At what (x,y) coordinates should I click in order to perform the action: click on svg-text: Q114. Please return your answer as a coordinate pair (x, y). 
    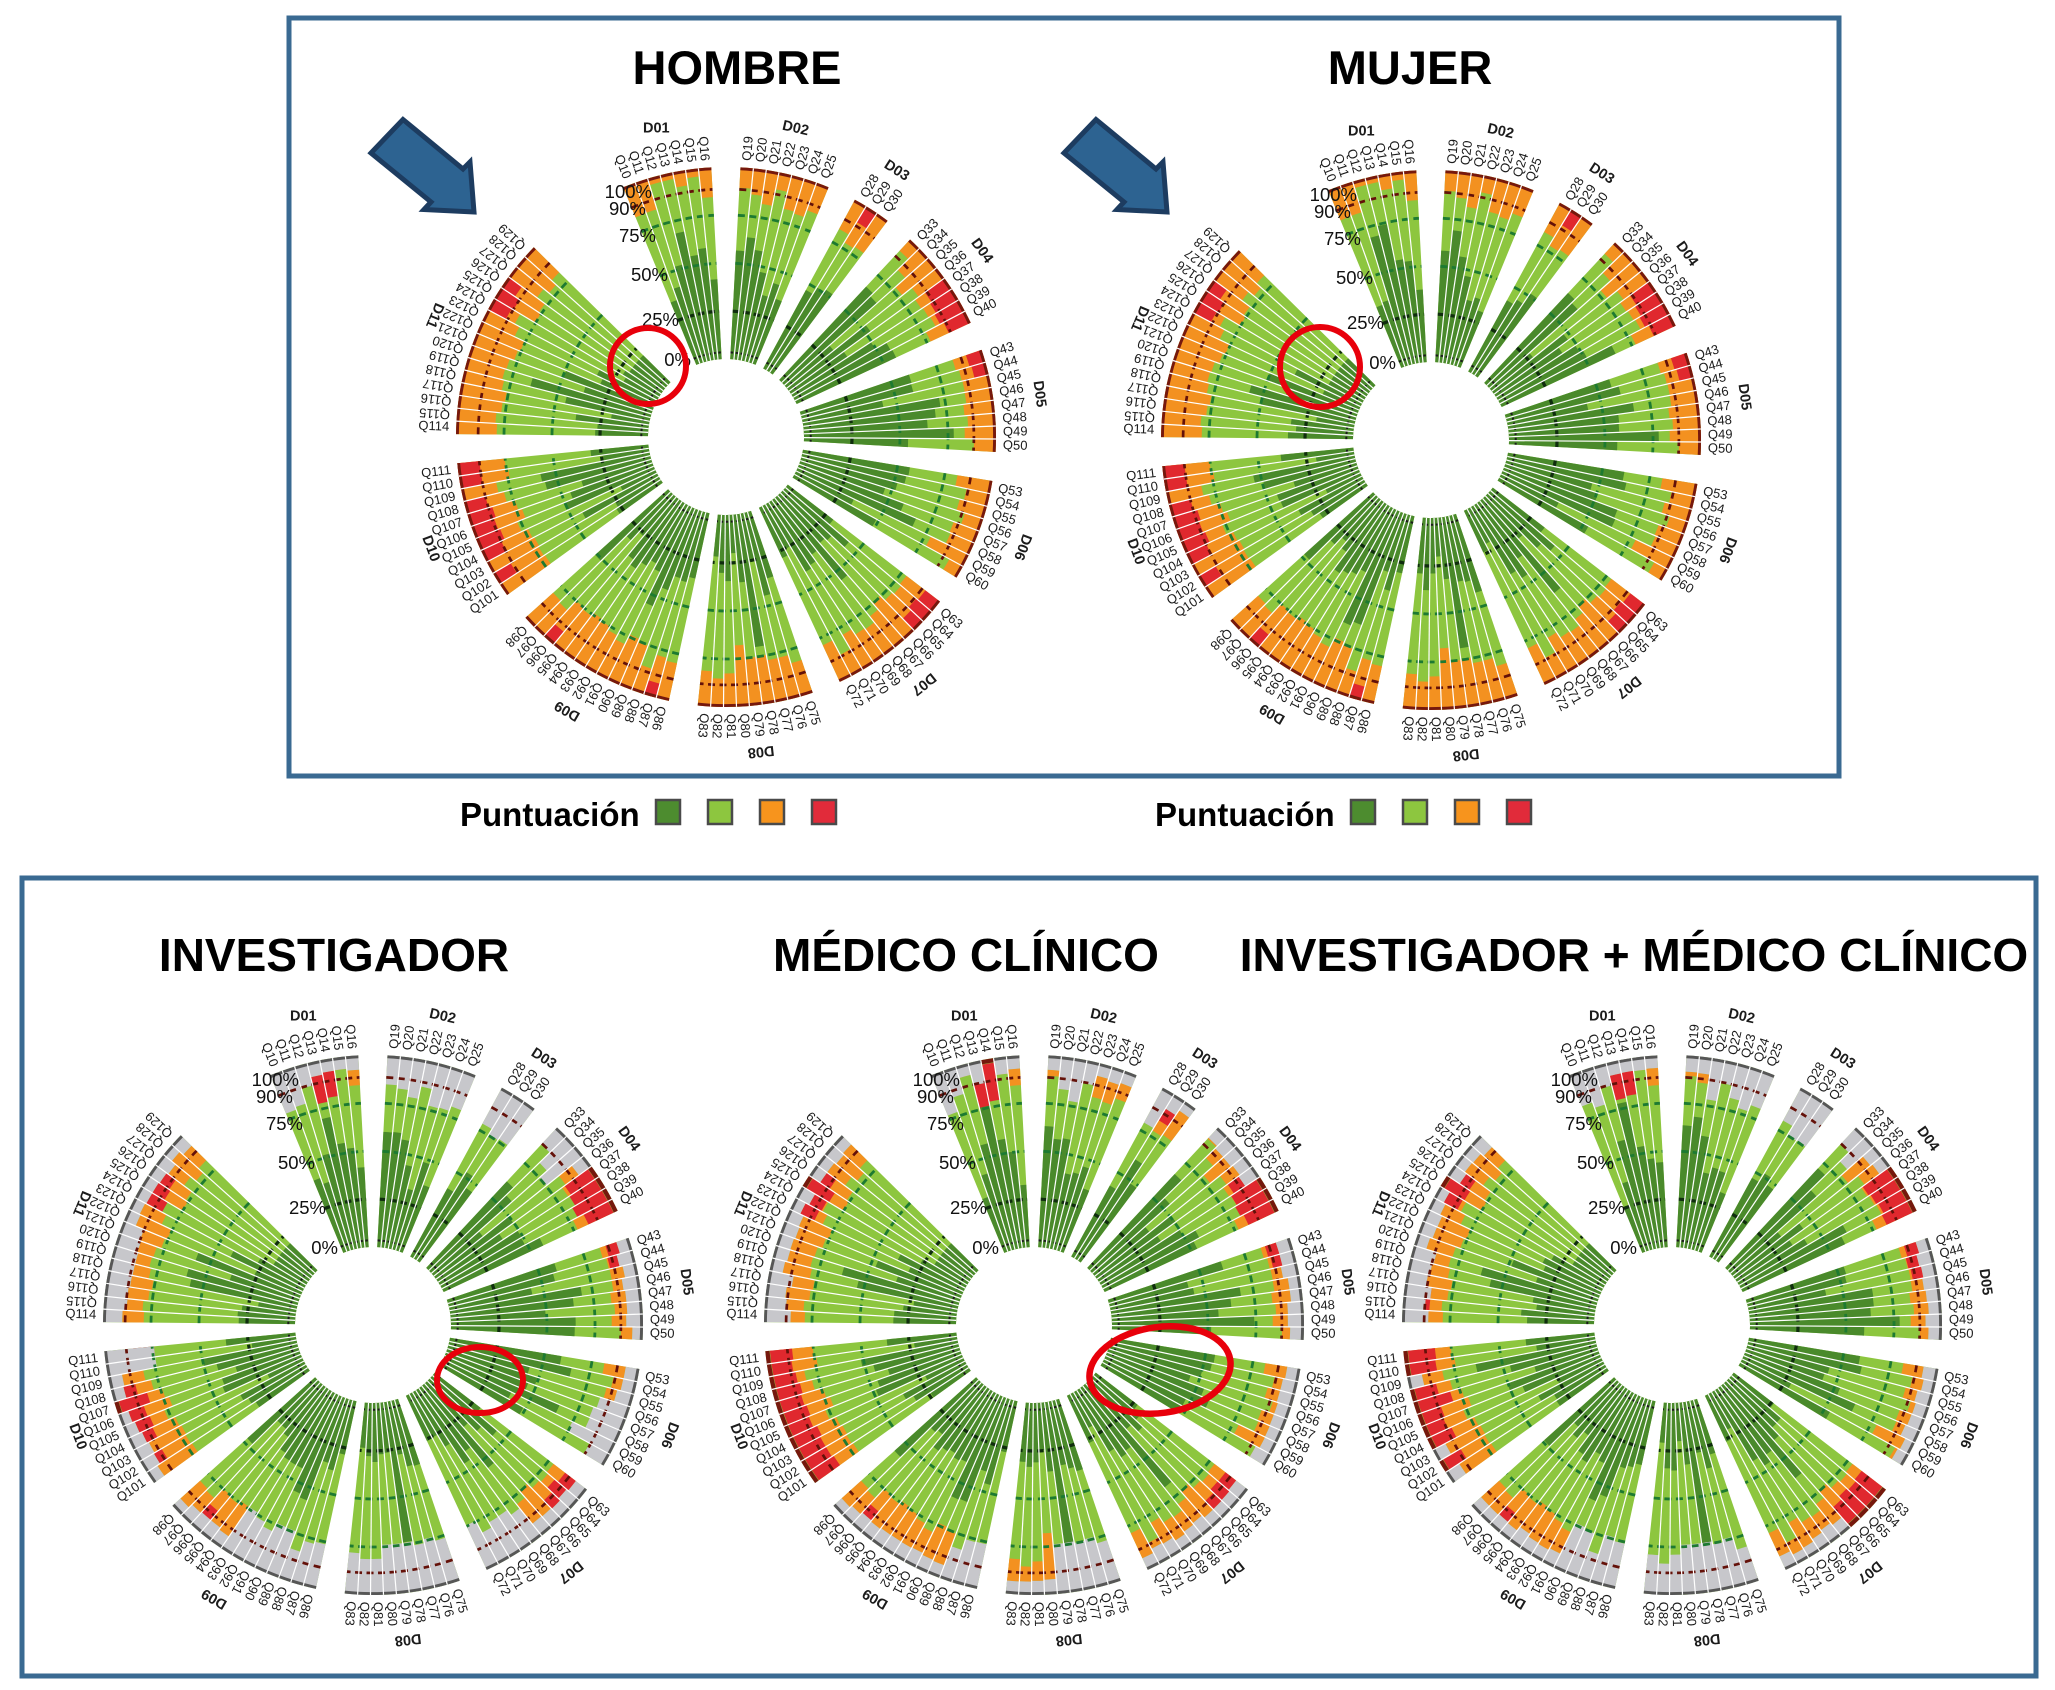
    Looking at the image, I should click on (1138, 429).